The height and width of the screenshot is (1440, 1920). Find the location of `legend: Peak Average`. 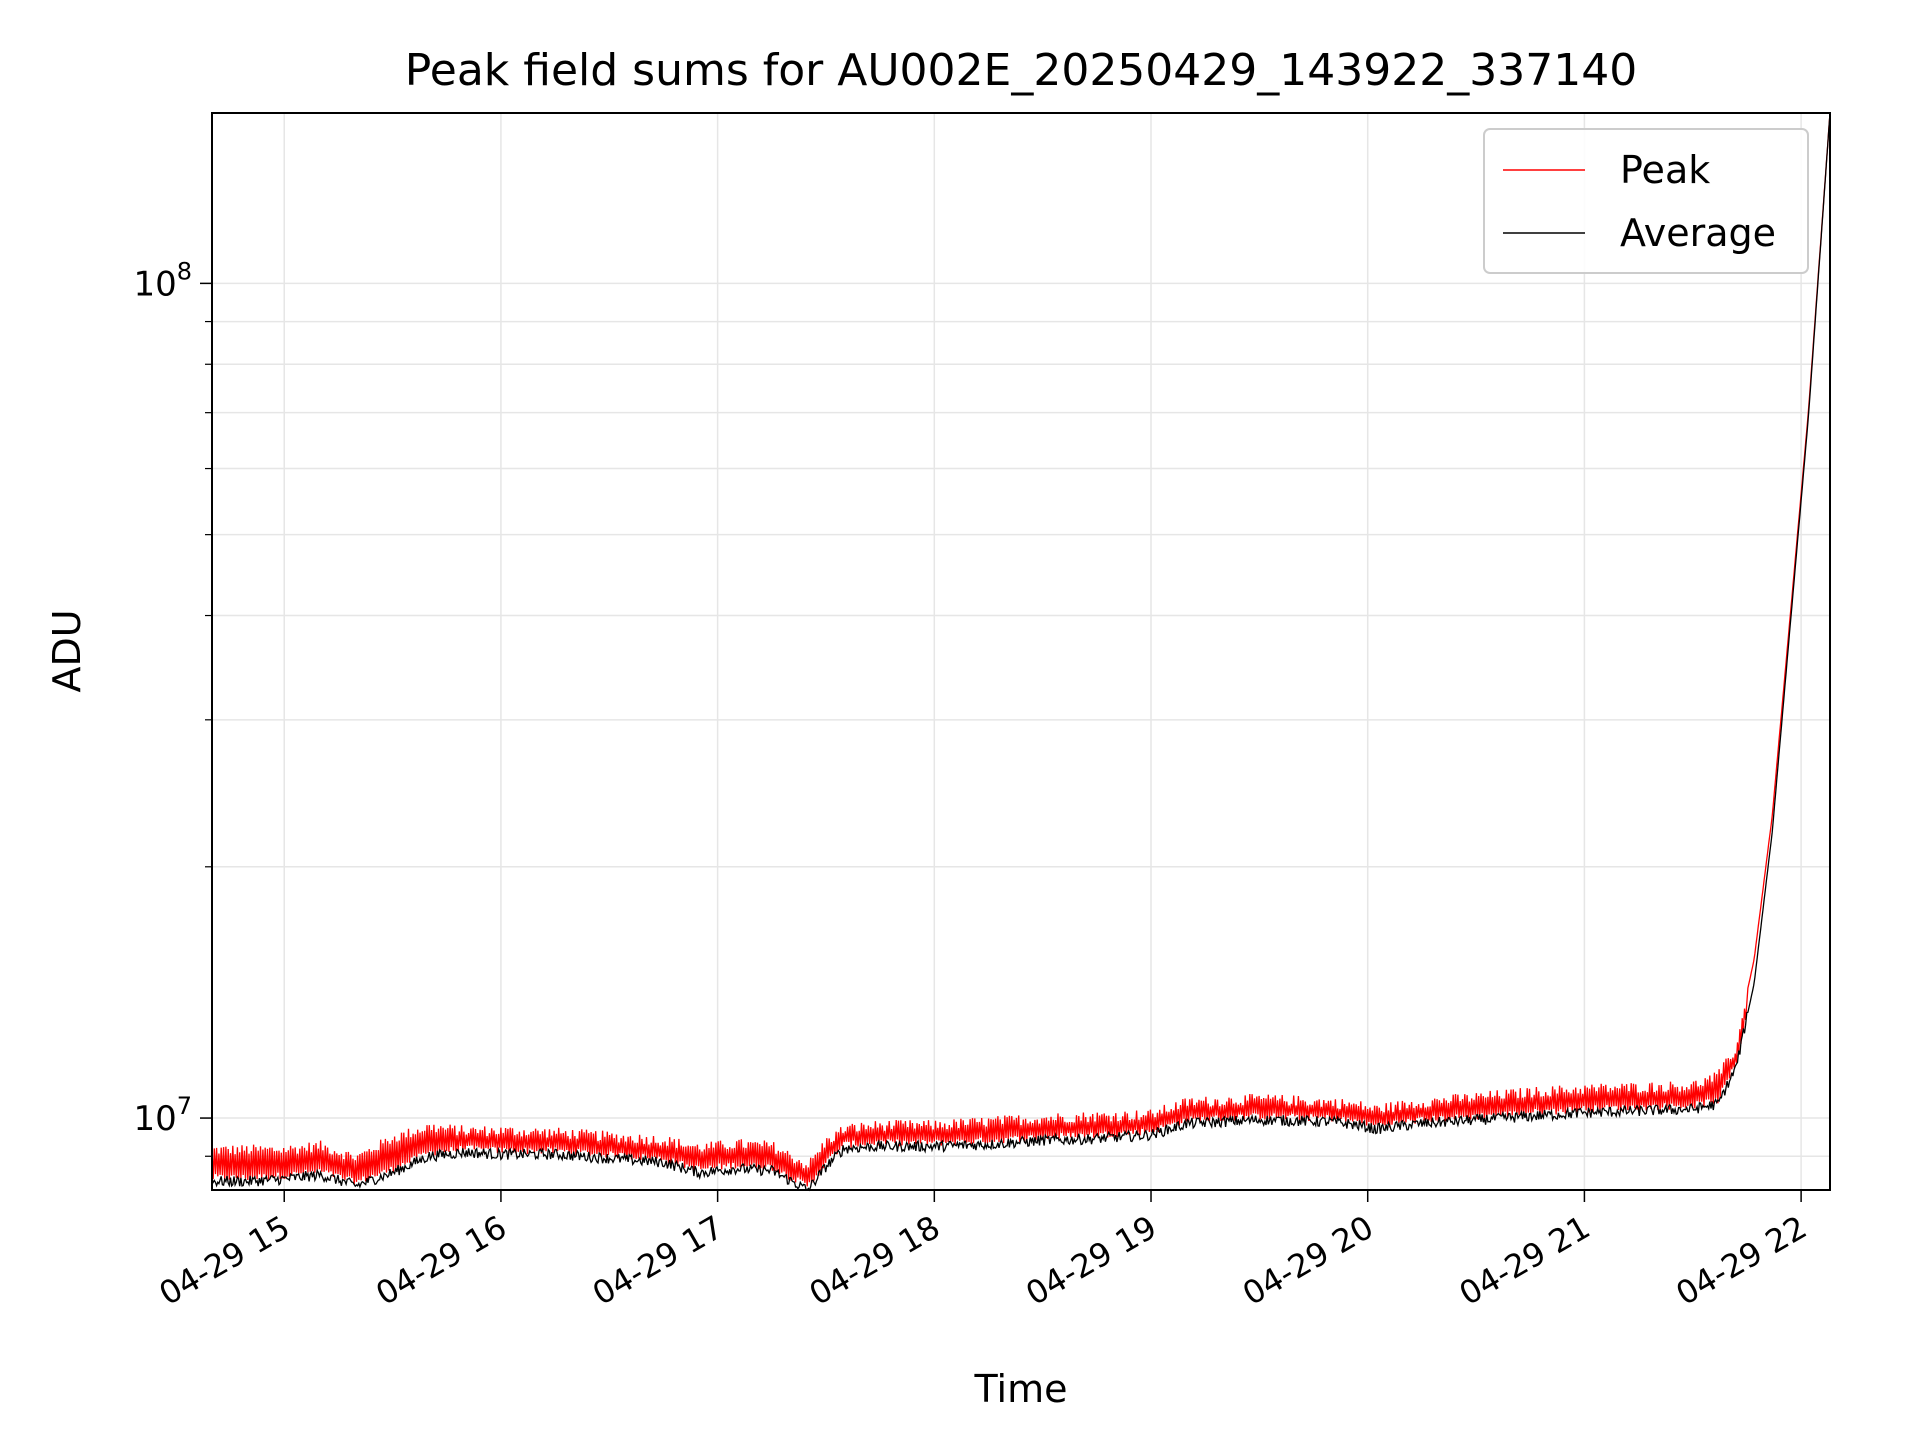

legend: Peak Average is located at coordinates (1646, 201).